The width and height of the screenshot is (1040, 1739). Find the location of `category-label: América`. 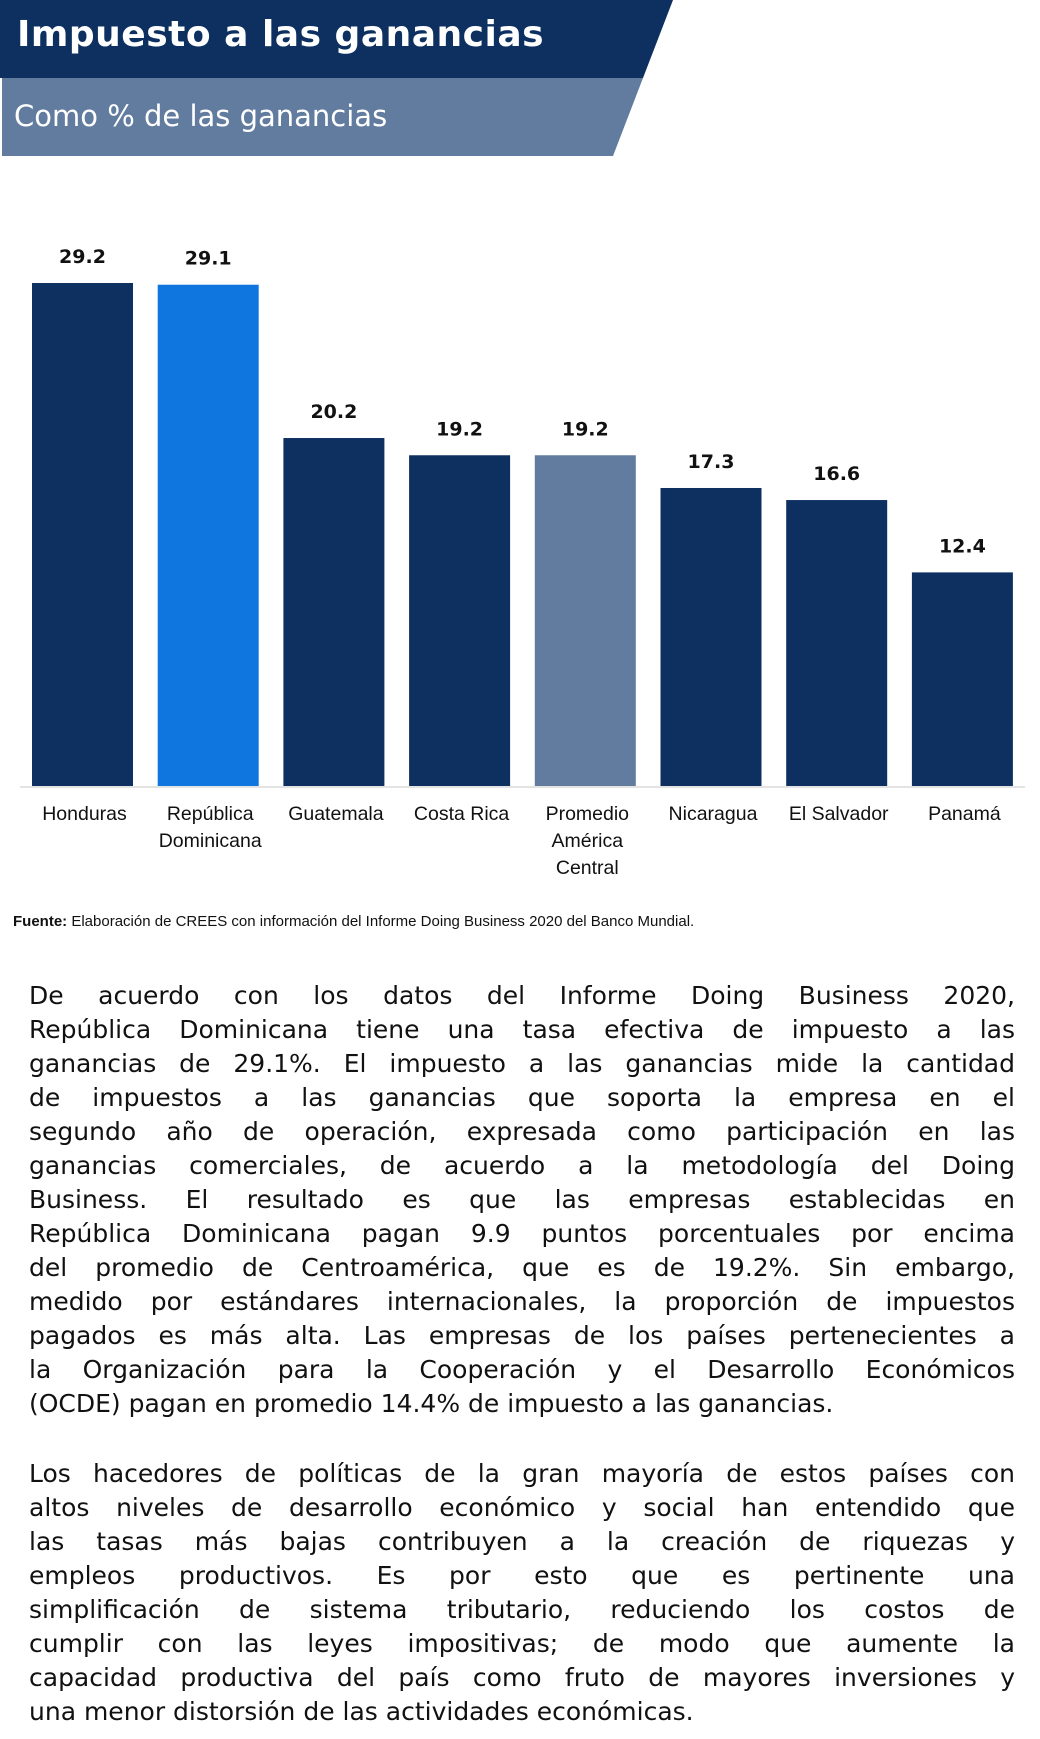

category-label: América is located at coordinates (588, 841).